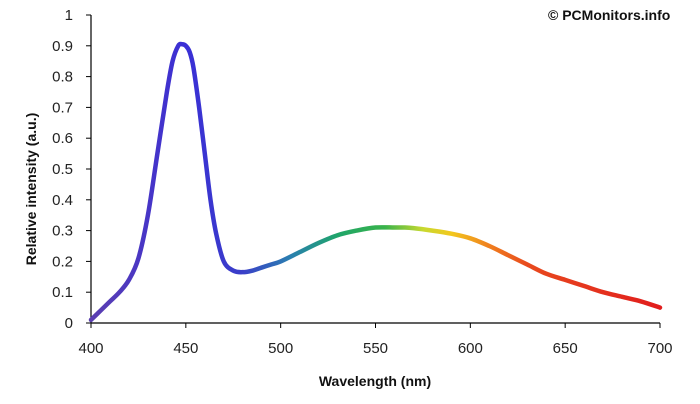  What do you see at coordinates (659, 348) in the screenshot?
I see `x-tick-label: 700` at bounding box center [659, 348].